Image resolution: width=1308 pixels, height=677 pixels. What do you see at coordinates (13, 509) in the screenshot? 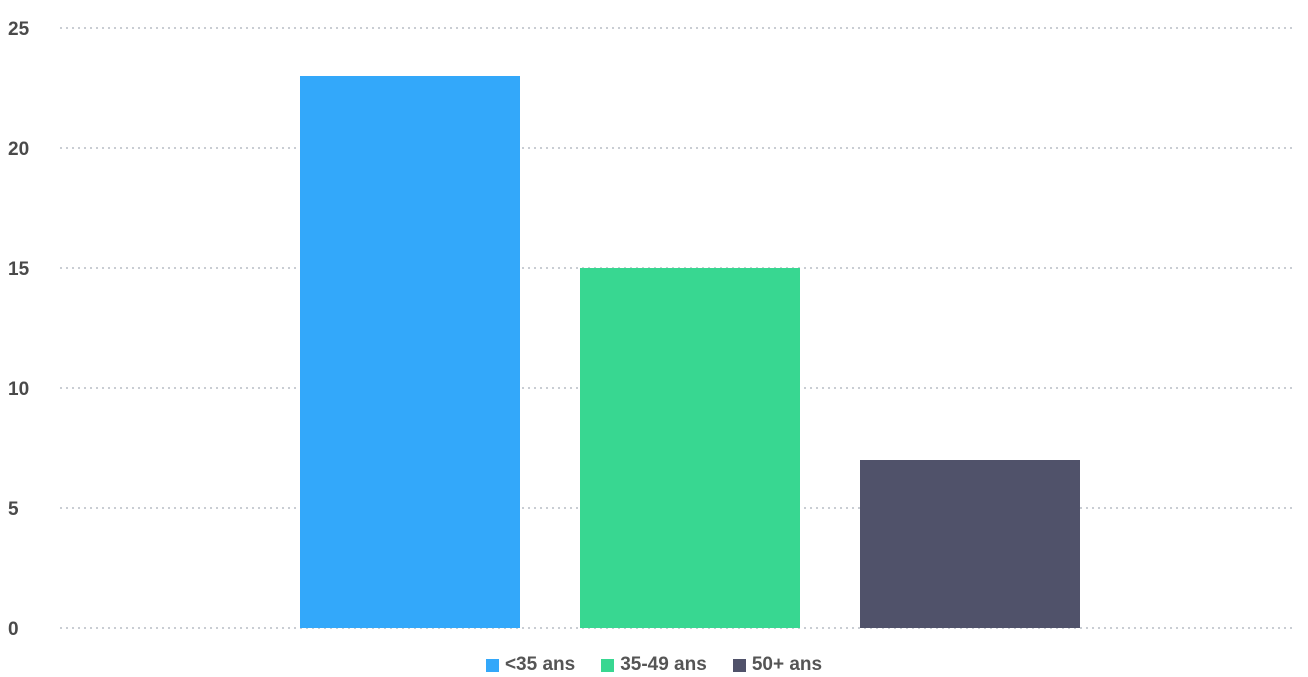
I see `y-tick-label-5: 5` at bounding box center [13, 509].